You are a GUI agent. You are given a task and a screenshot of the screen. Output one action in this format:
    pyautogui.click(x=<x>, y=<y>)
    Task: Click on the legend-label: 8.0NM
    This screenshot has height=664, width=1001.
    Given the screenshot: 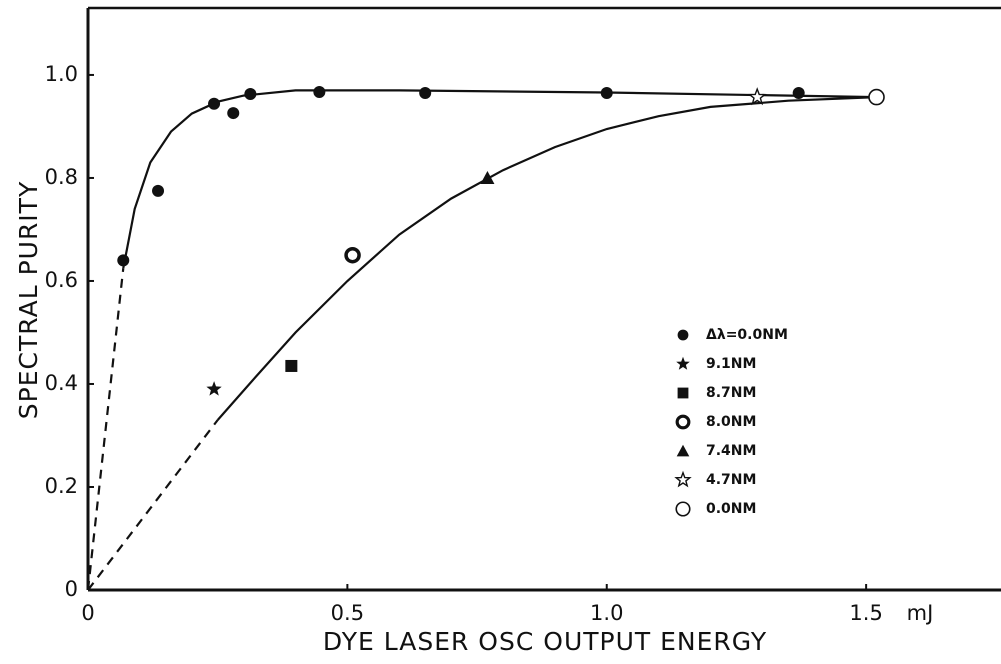 What is the action you would take?
    pyautogui.click(x=731, y=422)
    